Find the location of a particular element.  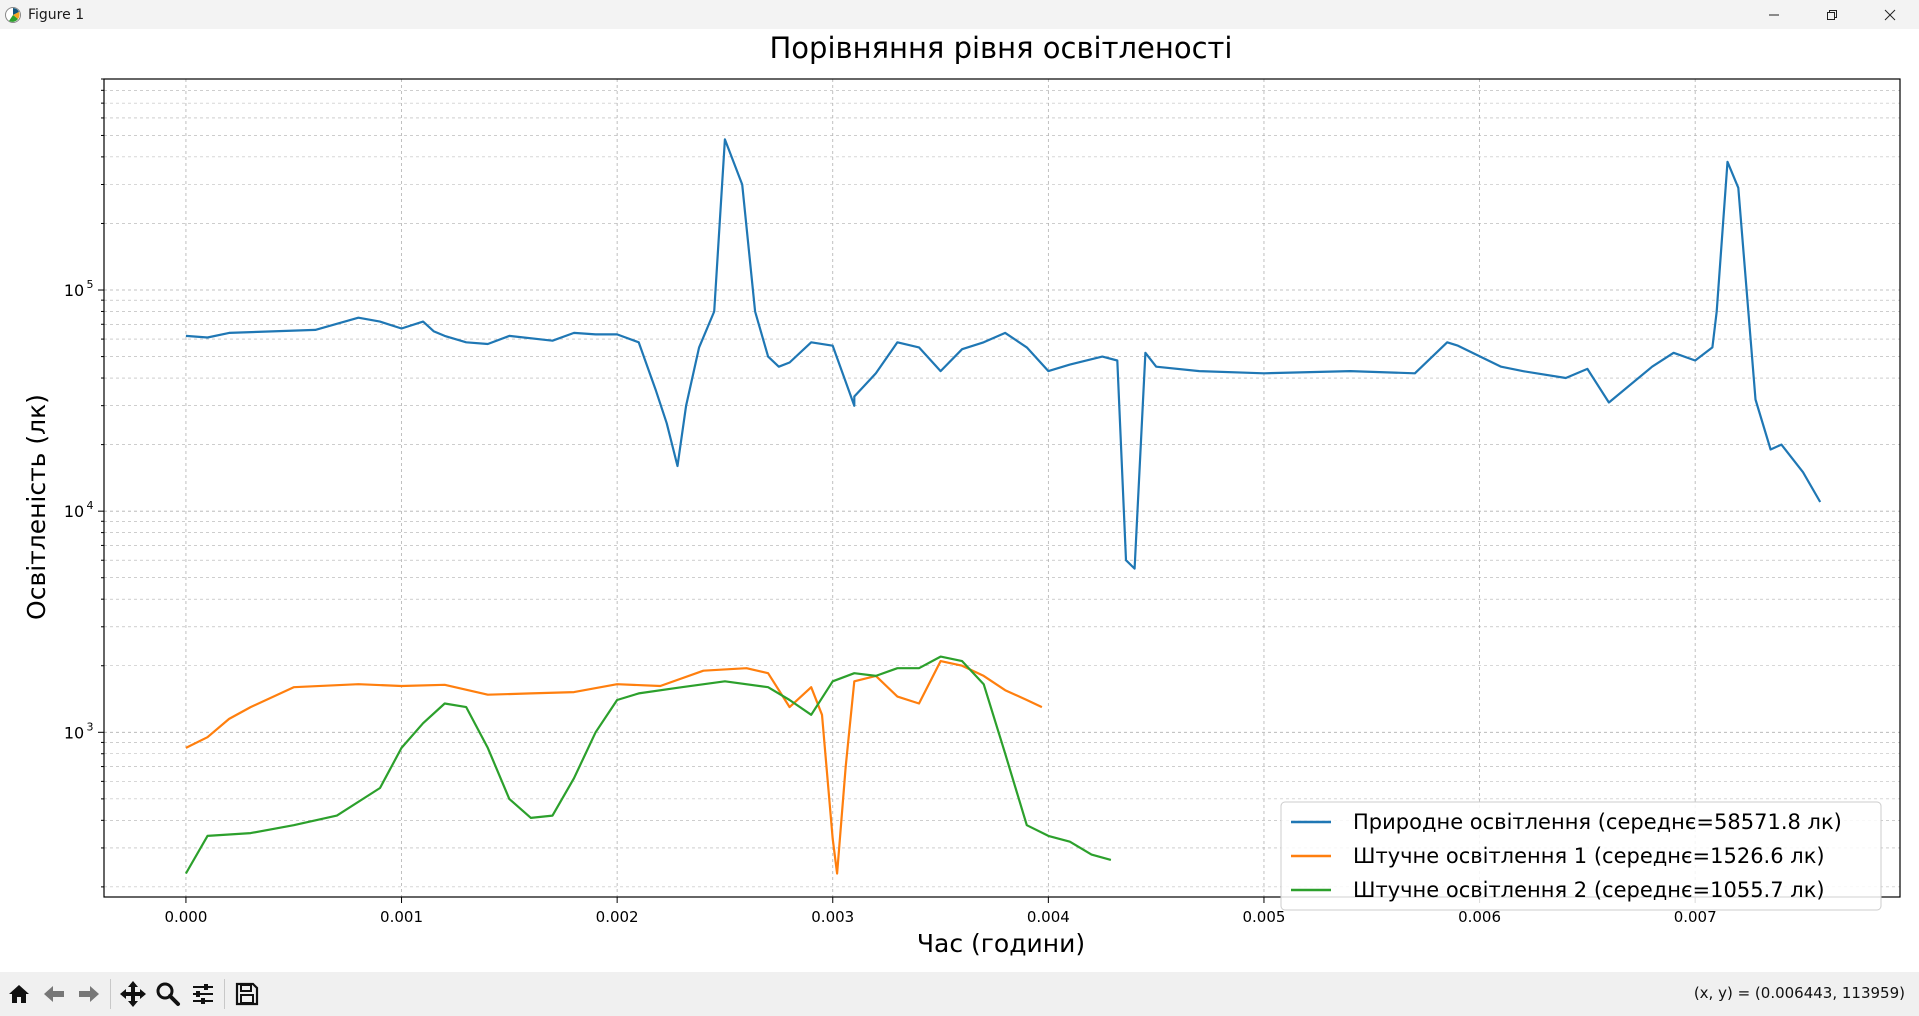

navigation-toolbar: (x, y) = (0.006443, 113959) is located at coordinates (959, 994).